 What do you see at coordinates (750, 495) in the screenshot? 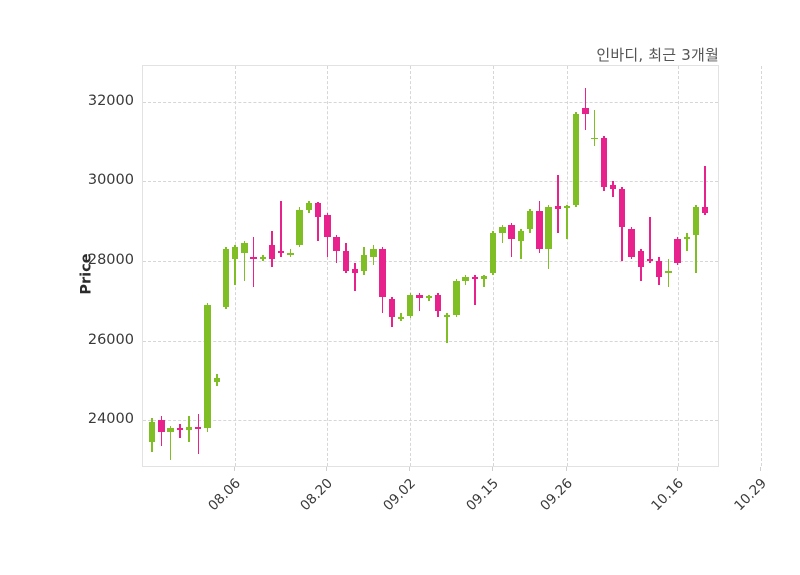
I see `x-tick-label: 10.29` at bounding box center [750, 495].